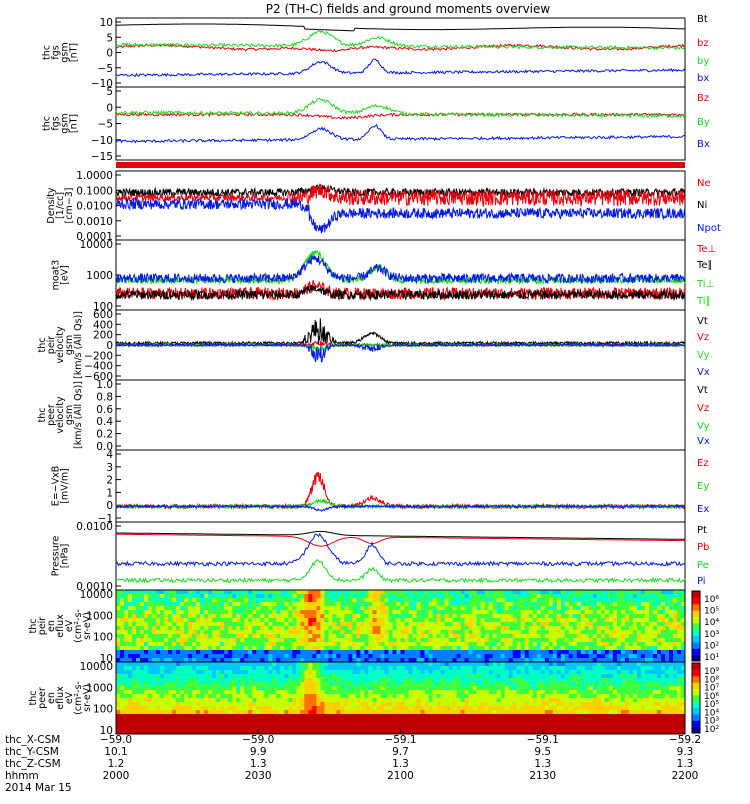  What do you see at coordinates (65, 275) in the screenshot?
I see `y-axis-label-line: [eV]` at bounding box center [65, 275].